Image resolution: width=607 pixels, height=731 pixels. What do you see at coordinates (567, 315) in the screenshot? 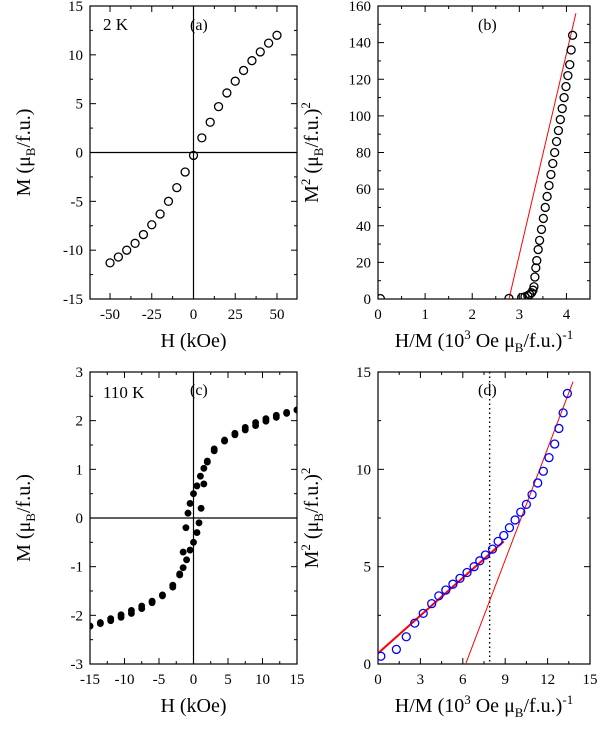
I see `x-tick-label: 4` at bounding box center [567, 315].